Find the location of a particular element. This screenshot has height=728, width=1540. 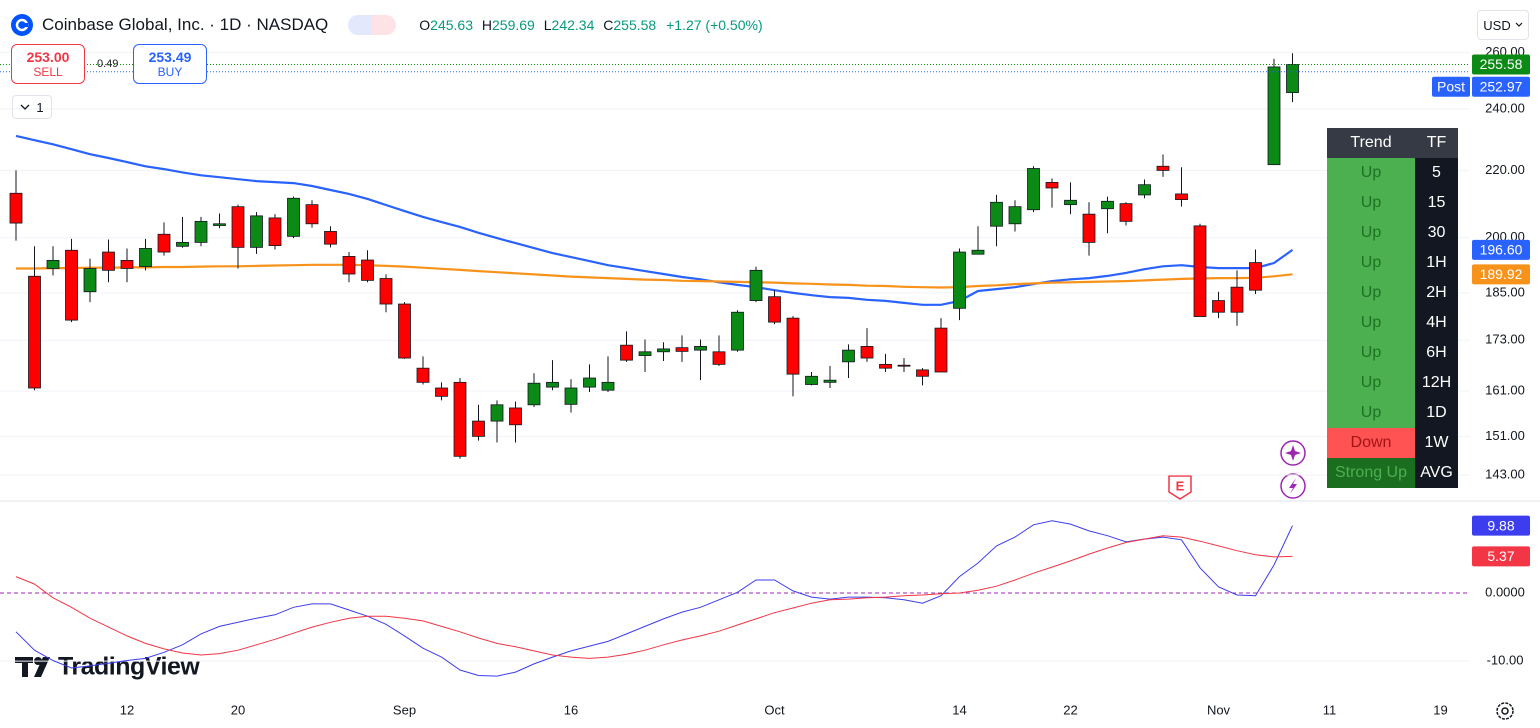

trend-row: Up 30 is located at coordinates (1392, 233).